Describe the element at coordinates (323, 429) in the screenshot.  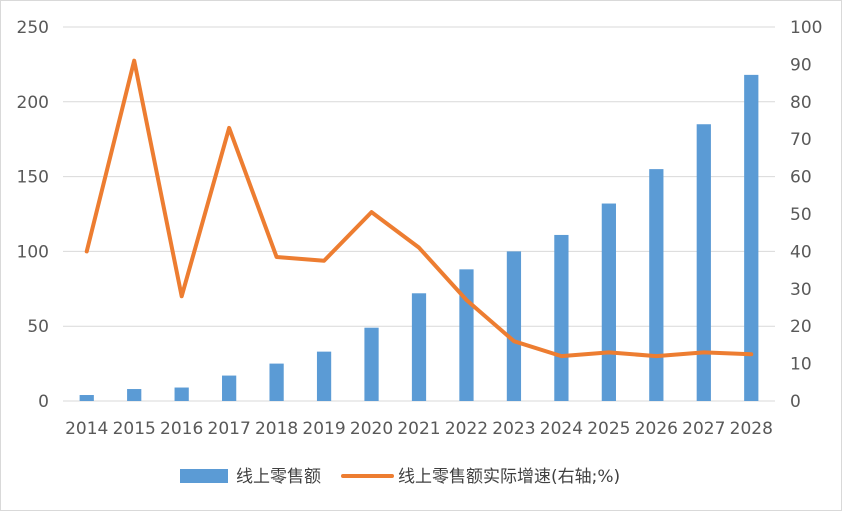
I see `x-tick-label: 2019` at that location.